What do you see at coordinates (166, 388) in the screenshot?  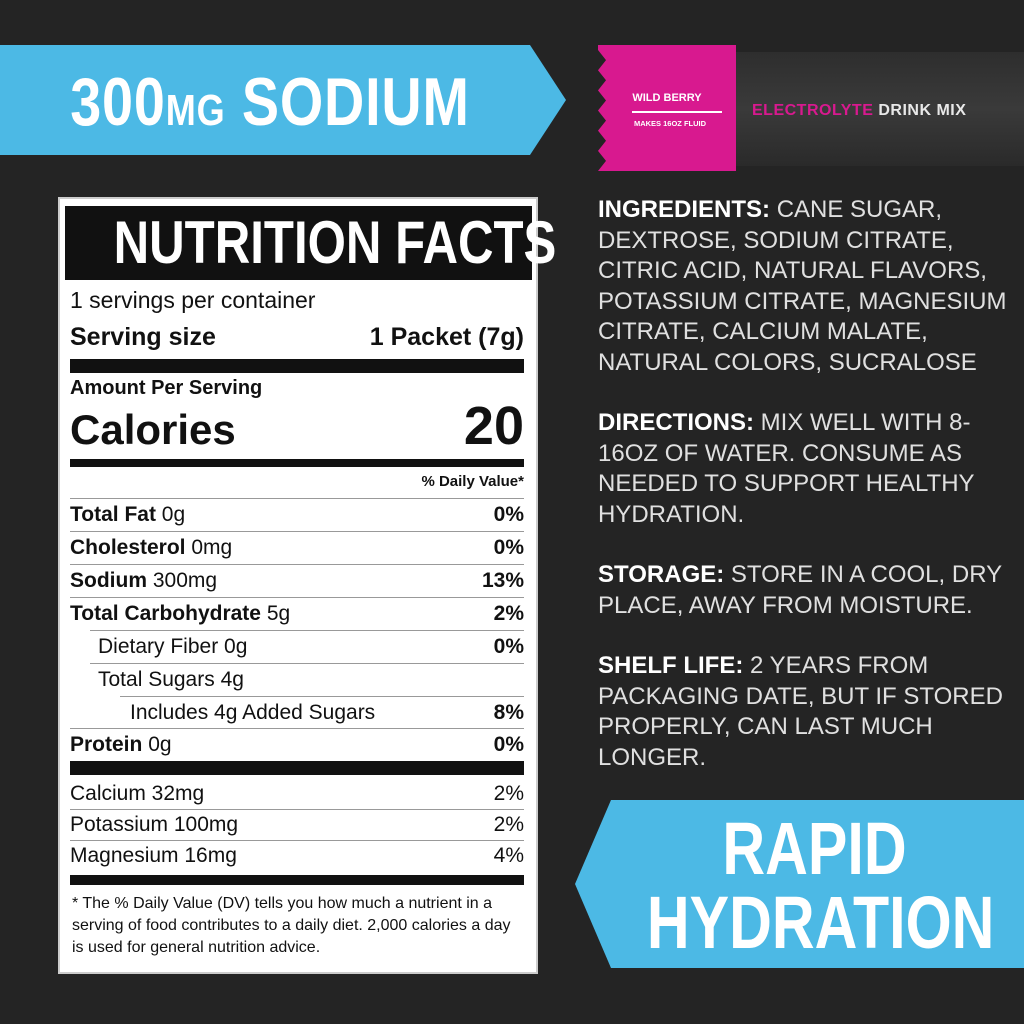 I see `amount-per-serving: Amount Per Serving` at bounding box center [166, 388].